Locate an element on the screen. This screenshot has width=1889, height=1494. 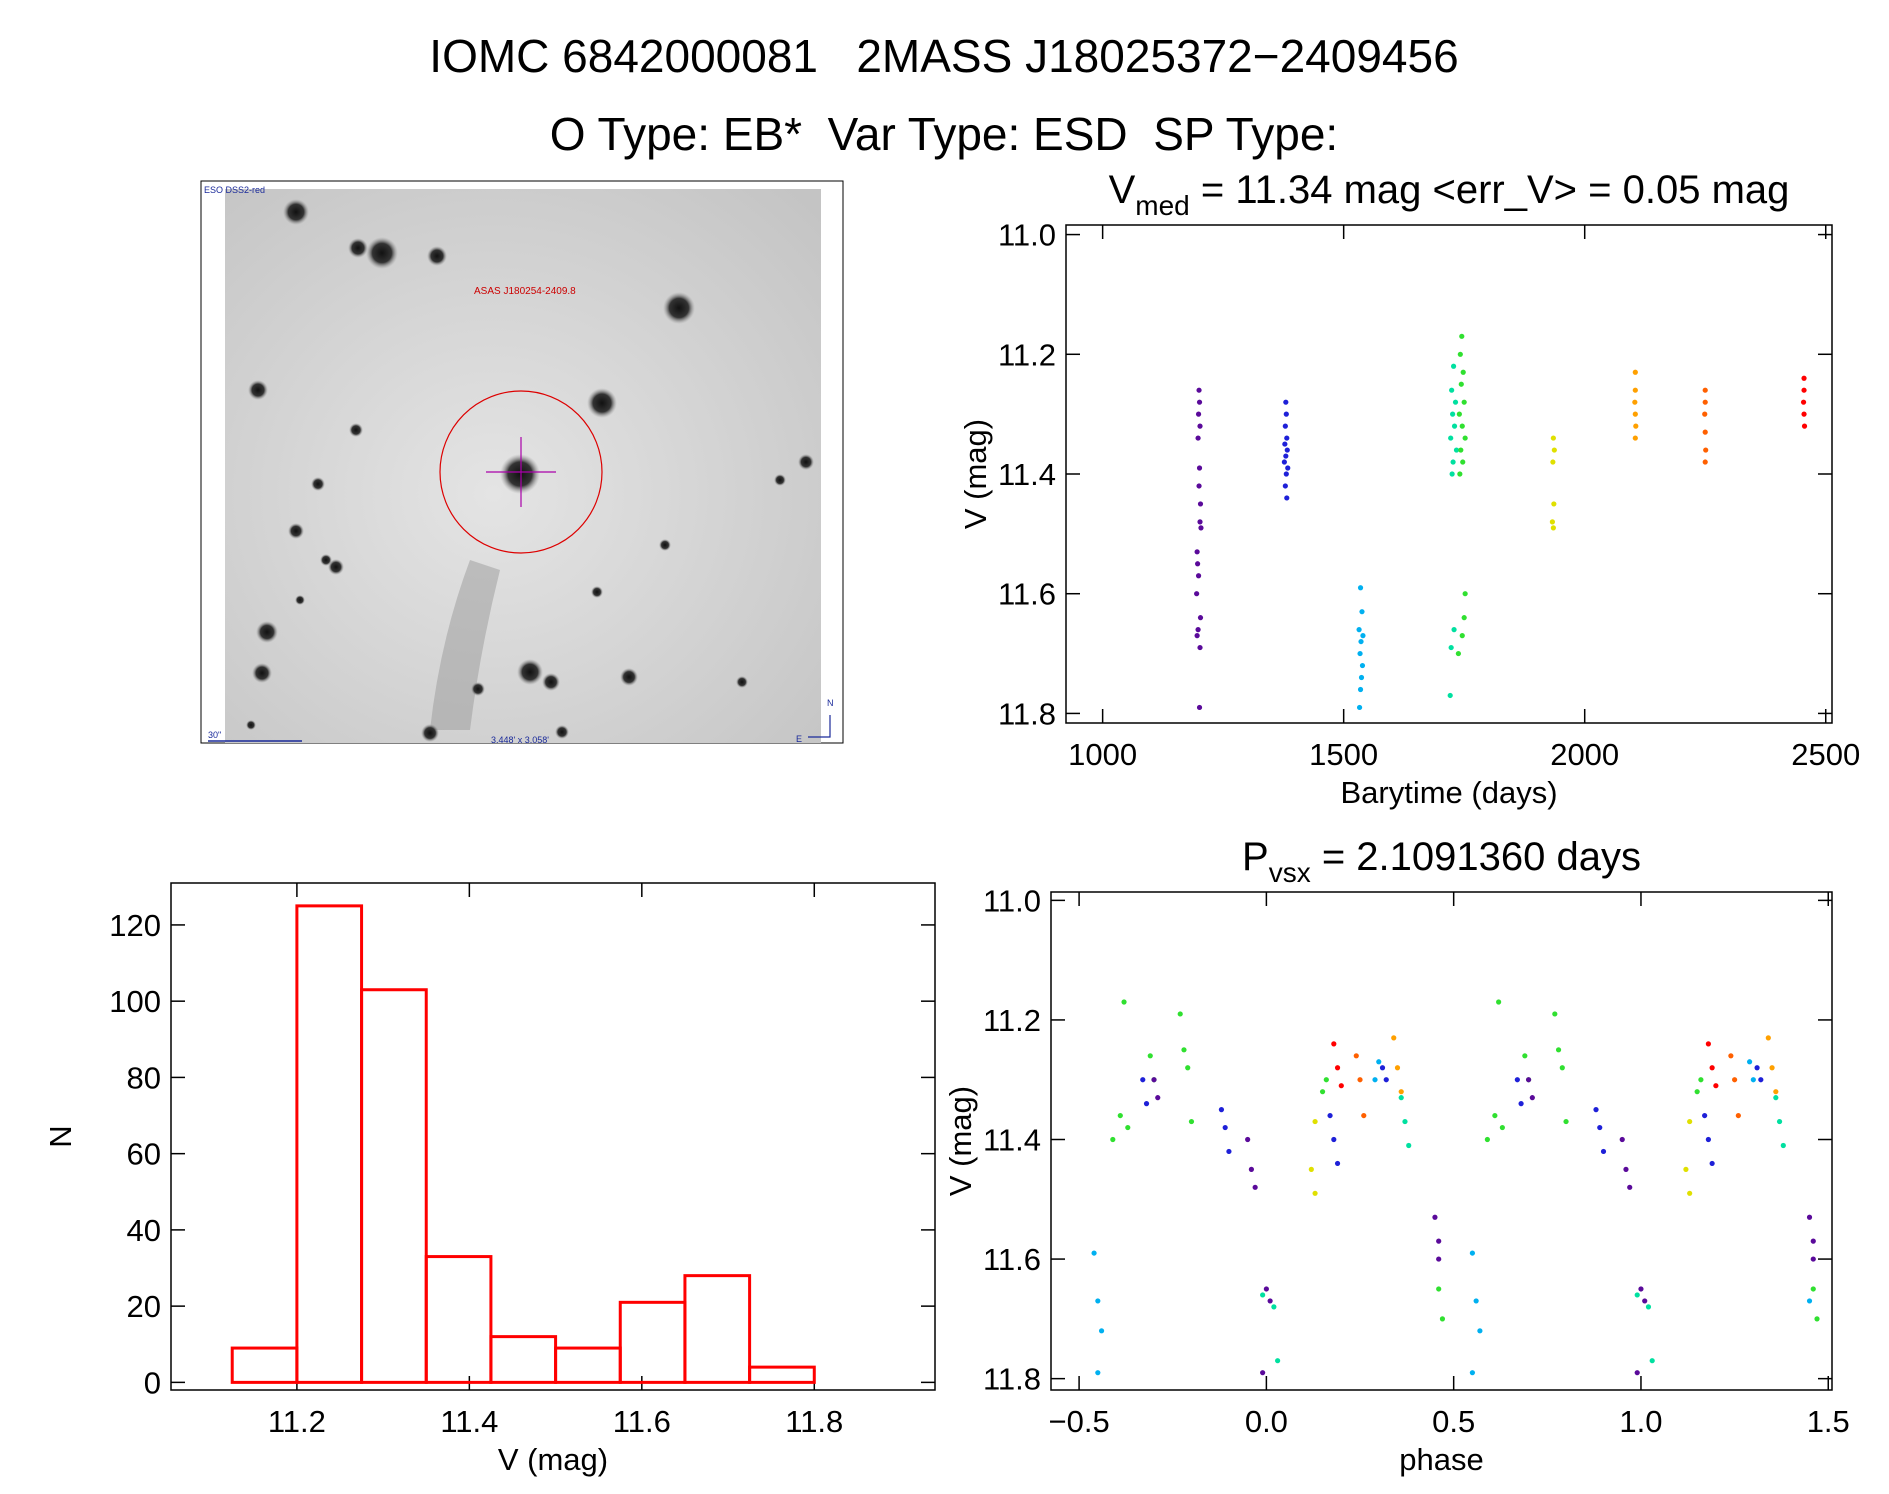
y-axis-label: V (mag) is located at coordinates (960, 1141).